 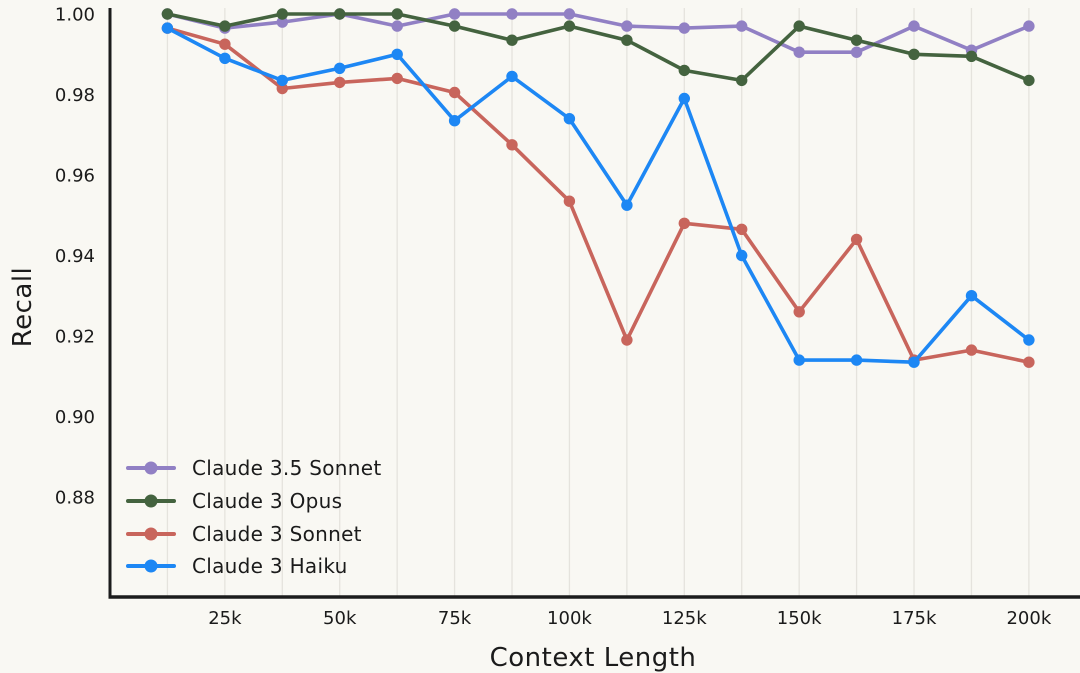 I want to click on y-tick-label: 1.00, so click(x=75, y=15).